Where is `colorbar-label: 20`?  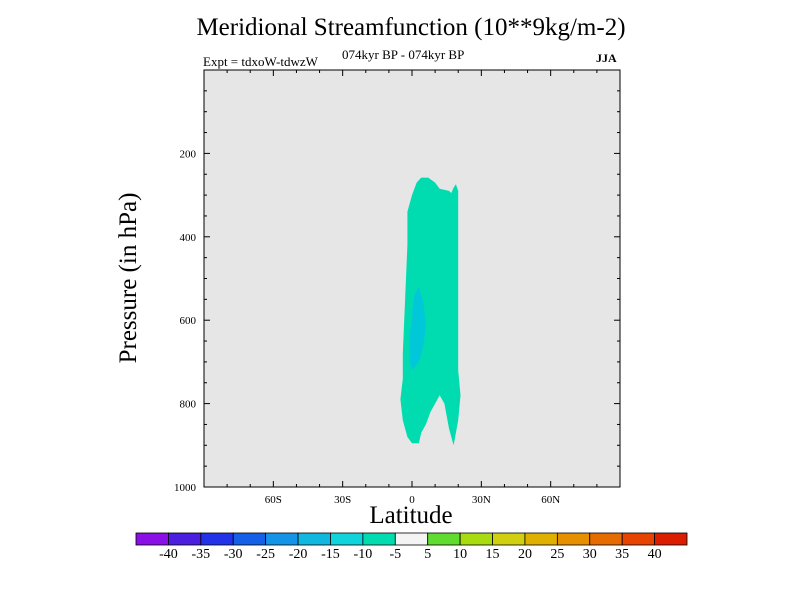
colorbar-label: 20 is located at coordinates (525, 554).